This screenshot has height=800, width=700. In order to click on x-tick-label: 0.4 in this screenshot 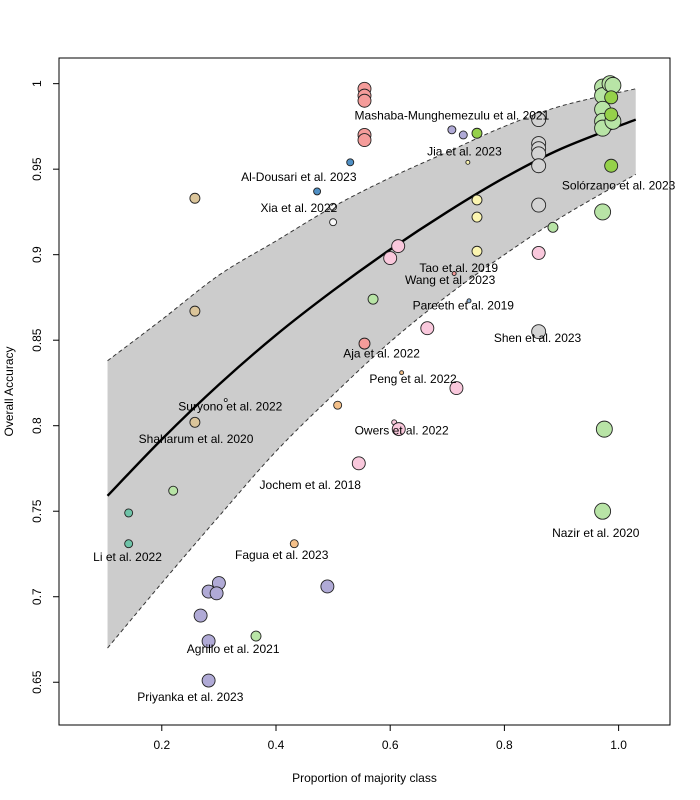, I will do `click(276, 745)`.